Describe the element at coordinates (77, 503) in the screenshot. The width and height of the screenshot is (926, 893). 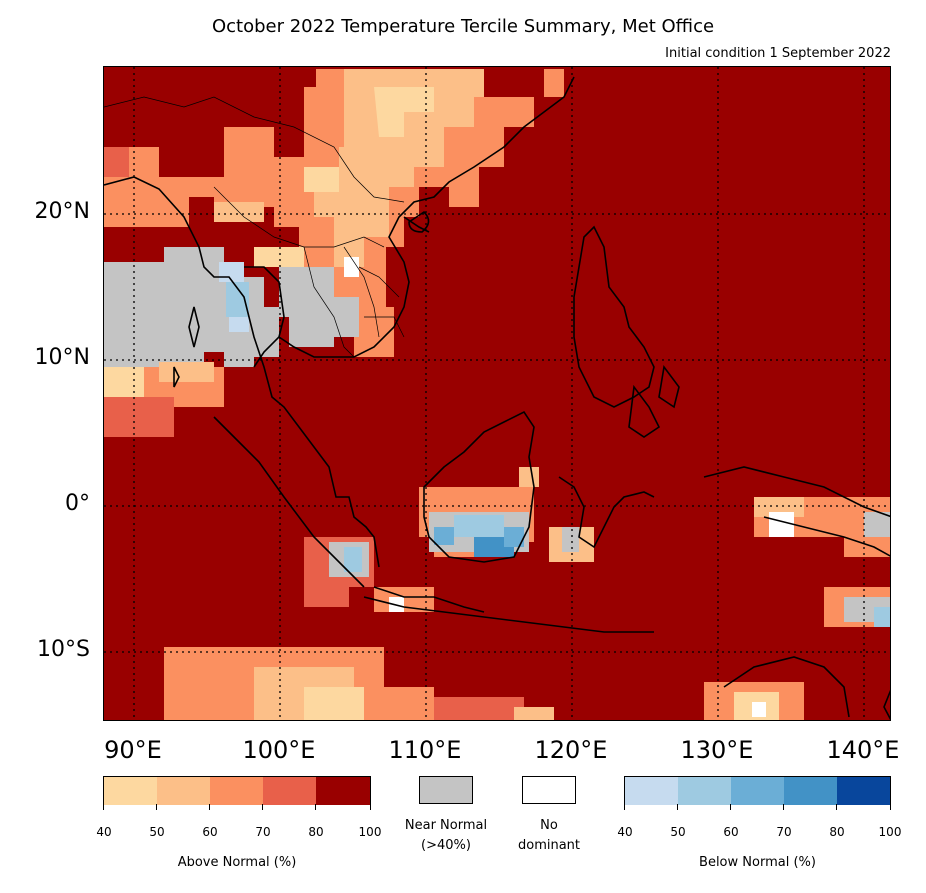
I see `lat-label-0: 0°` at that location.